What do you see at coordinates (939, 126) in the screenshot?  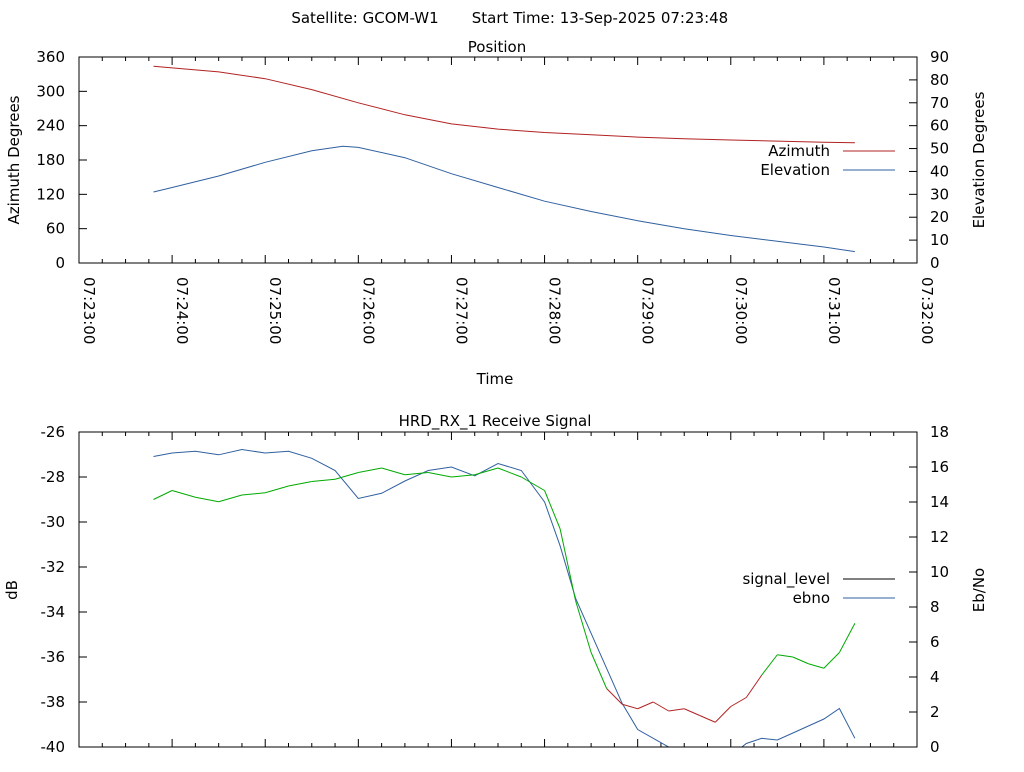 I see `top-y2-tick-label: 60` at bounding box center [939, 126].